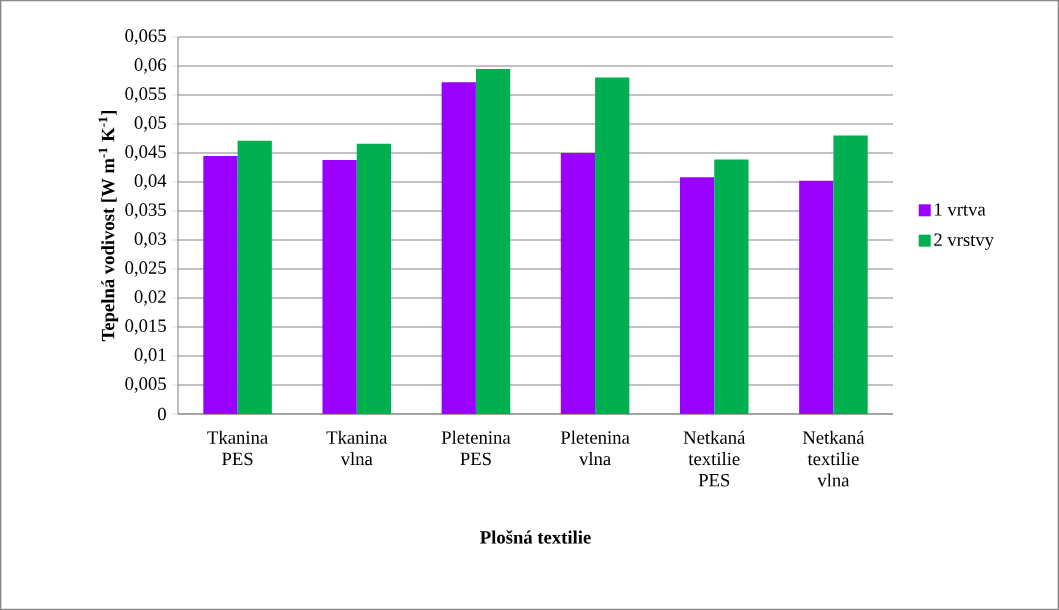  What do you see at coordinates (150, 182) in the screenshot?
I see `y-tick-label: 0,04` at bounding box center [150, 182].